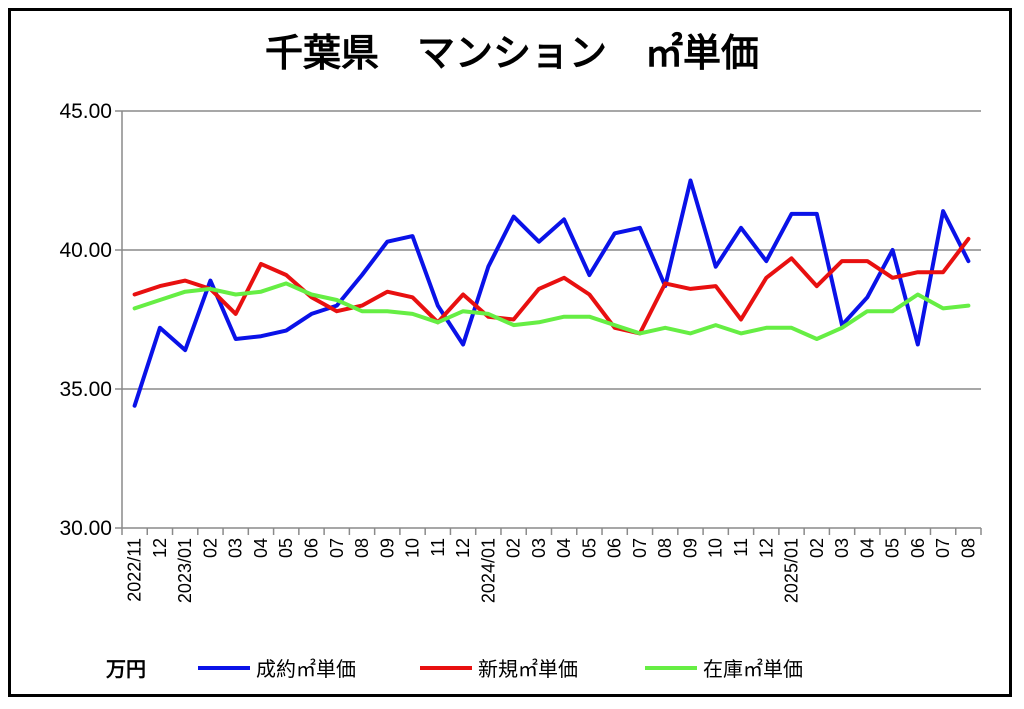 The height and width of the screenshot is (709, 1024). Describe the element at coordinates (85, 389) in the screenshot. I see `y-tick-label: 35.00` at that location.